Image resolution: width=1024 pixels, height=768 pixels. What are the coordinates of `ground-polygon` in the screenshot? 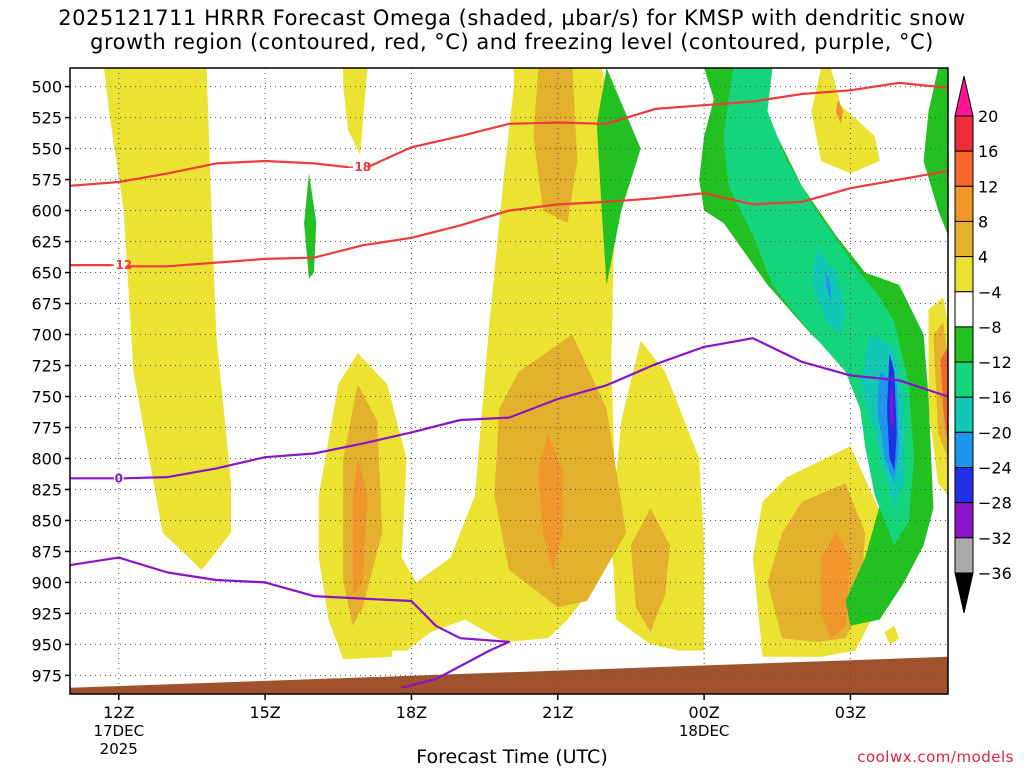 It's located at (509, 675).